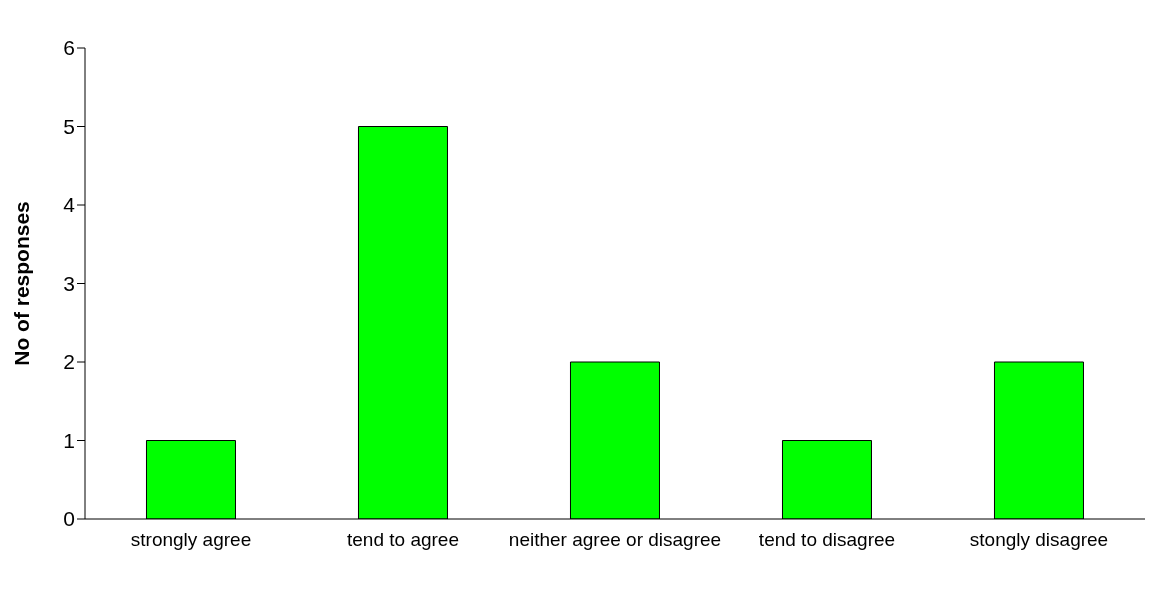 The image size is (1150, 607). Describe the element at coordinates (69, 48) in the screenshot. I see `y-tick-label: 6` at that location.